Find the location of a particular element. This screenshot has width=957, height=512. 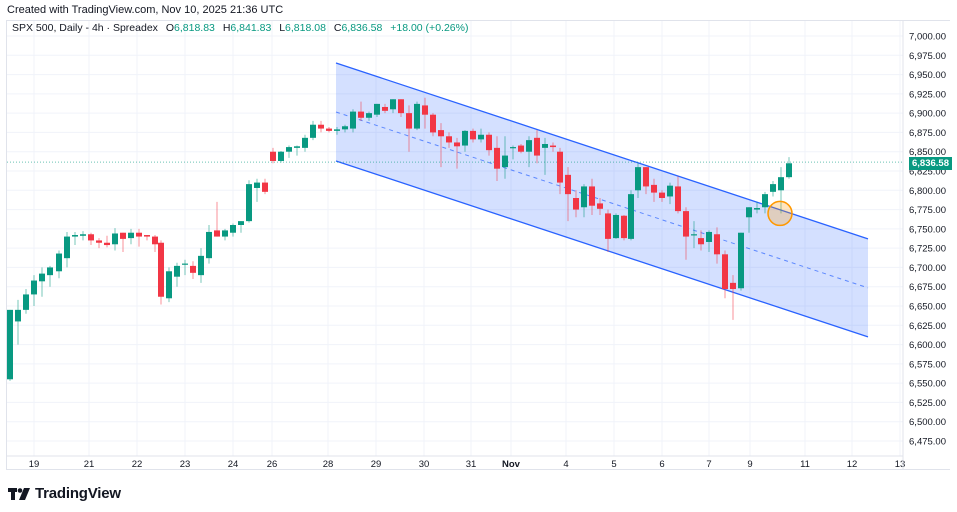

y-axis-tick: 6,800.00 is located at coordinates (927, 191).